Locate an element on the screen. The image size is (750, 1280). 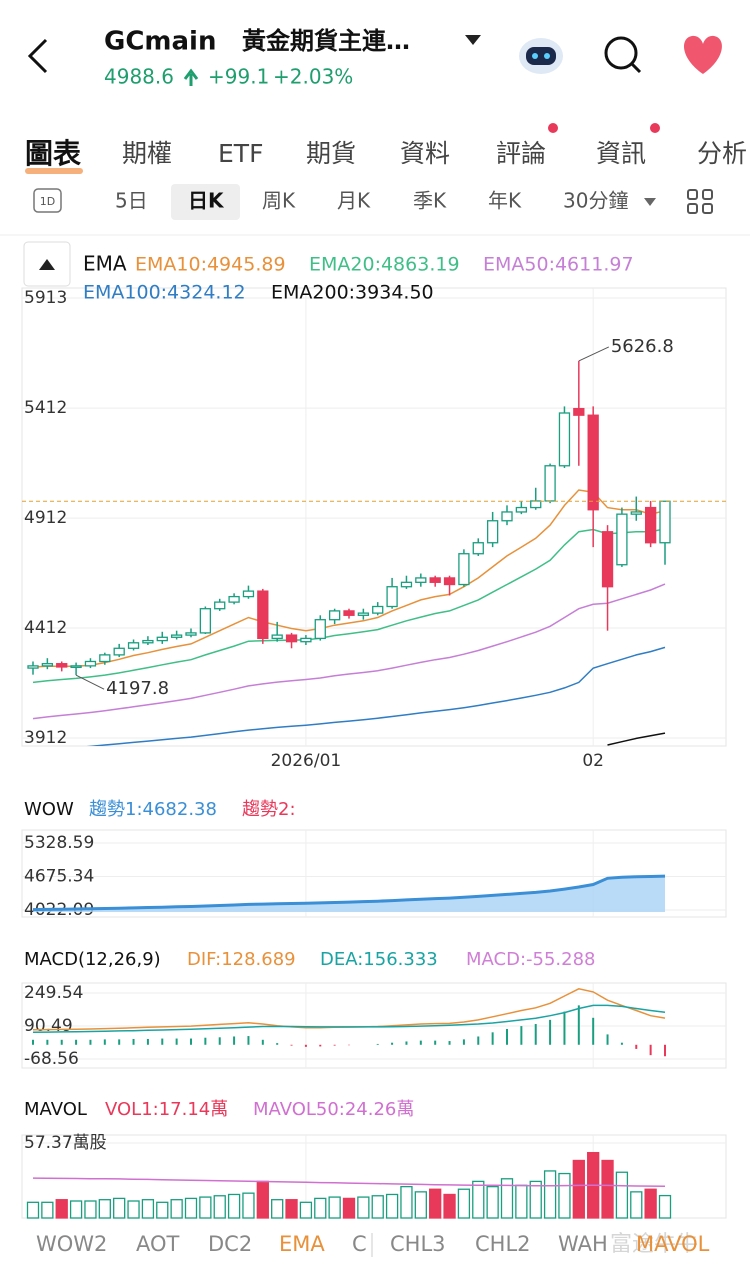
legend-entry: MAVOL50:24.26萬 is located at coordinates (333, 1109).